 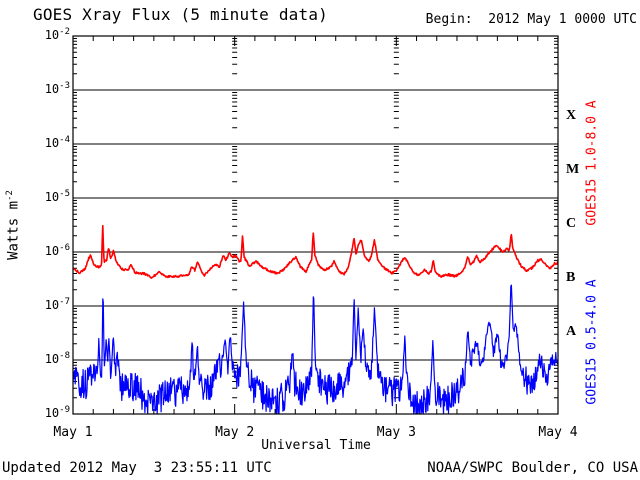 What do you see at coordinates (57, 412) in the screenshot?
I see `y-tick-label: 10-9` at bounding box center [57, 412].